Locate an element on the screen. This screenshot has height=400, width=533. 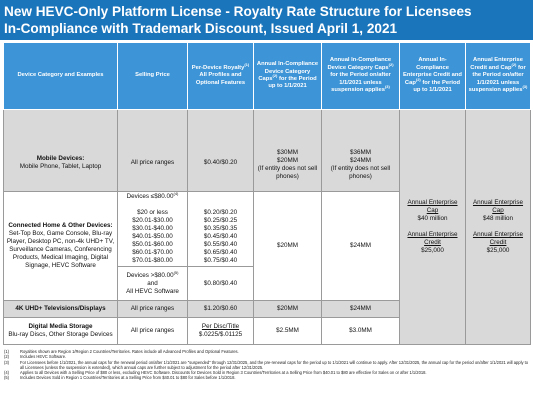
cell-text: $1.20/$0.60 is located at coordinates (220, 309).